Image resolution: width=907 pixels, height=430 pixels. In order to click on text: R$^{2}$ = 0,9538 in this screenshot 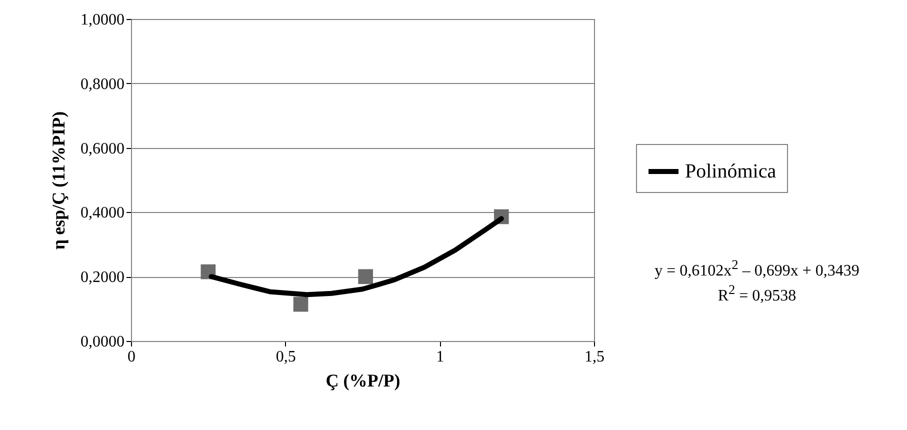, I will do `click(757, 293)`.